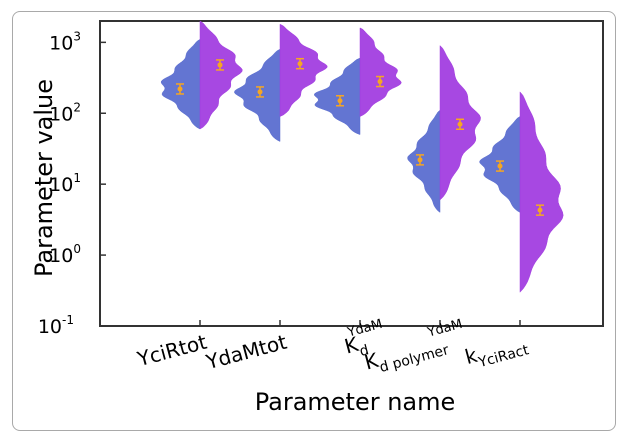 The image size is (626, 431). I want to click on y-tick-label: 10³, so click(65, 41).